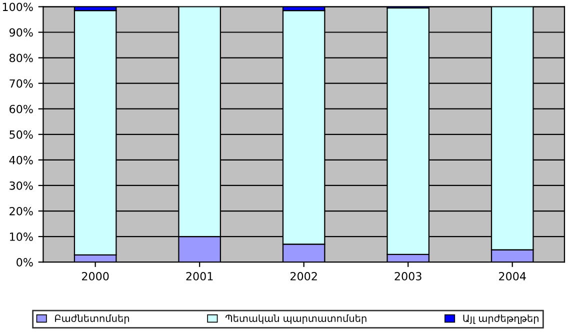 The image size is (576, 336). Describe the element at coordinates (21, 236) in the screenshot. I see `y-tick-label: 10%` at that location.